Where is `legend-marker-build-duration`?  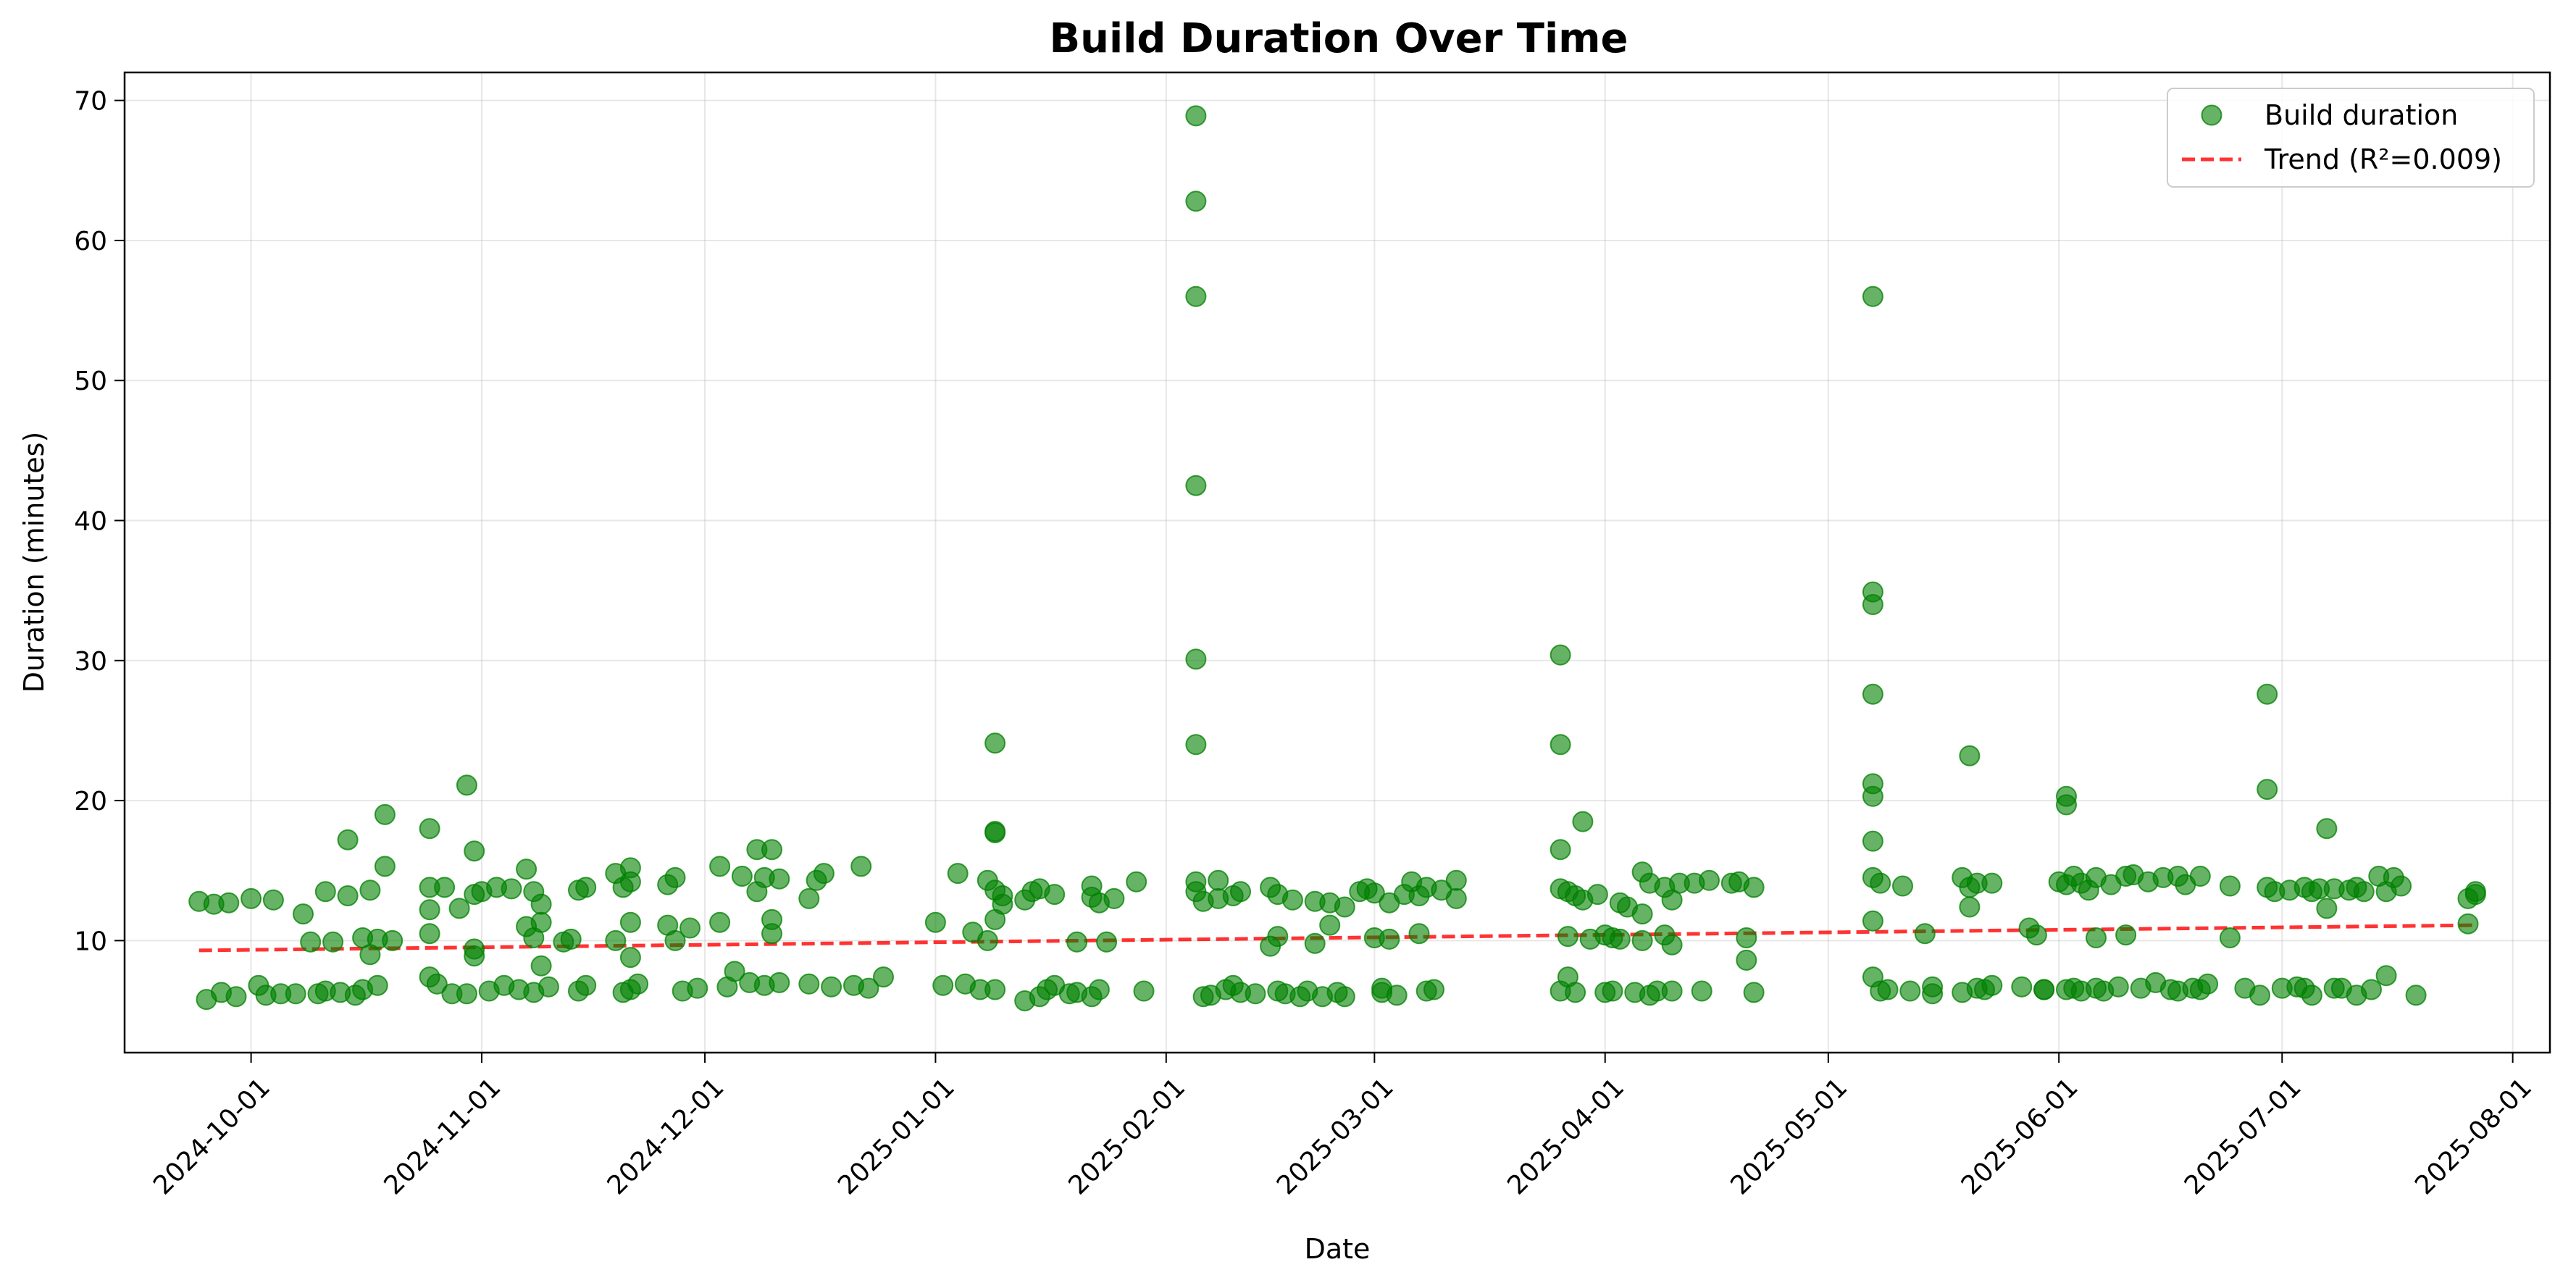
legend-marker-build-duration is located at coordinates (2211, 115).